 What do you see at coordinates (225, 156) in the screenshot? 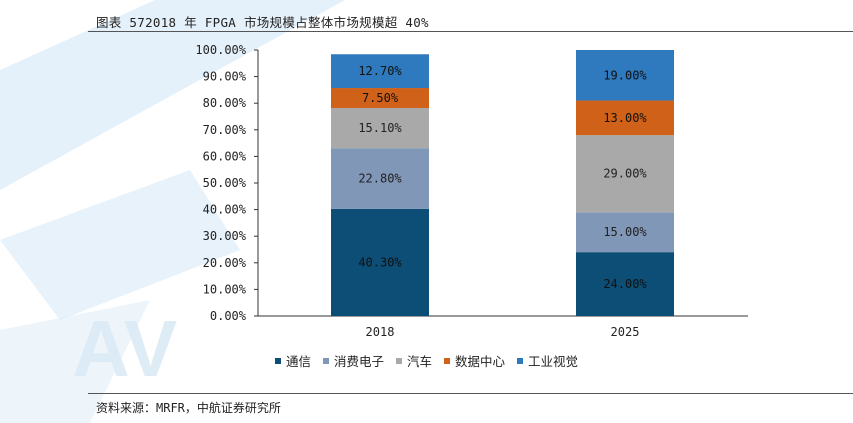
I see `y-tick-label: 60.00%` at bounding box center [225, 156].